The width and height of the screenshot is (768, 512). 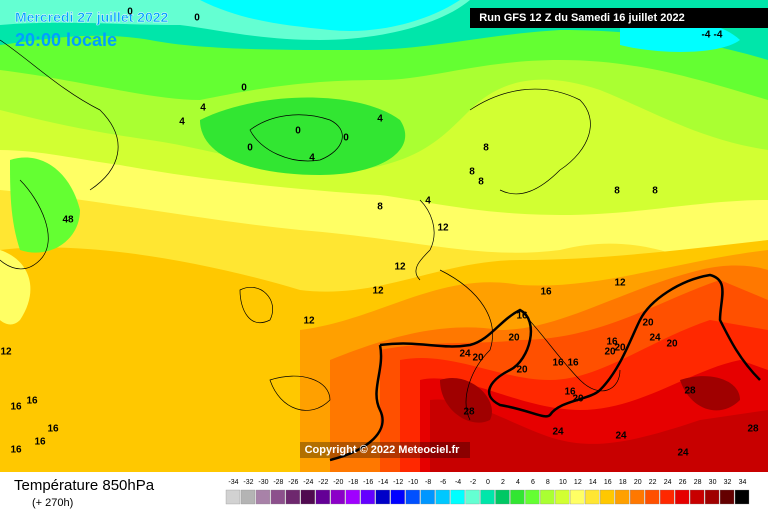 I want to click on scale-label: 6, so click(x=533, y=482).